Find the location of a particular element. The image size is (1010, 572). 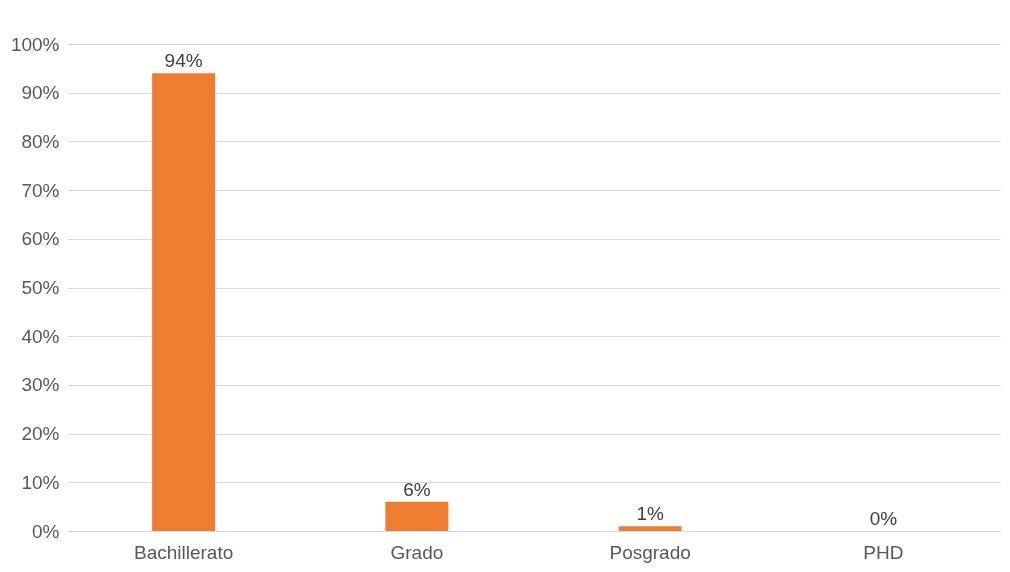

data-label: 1% is located at coordinates (650, 514).